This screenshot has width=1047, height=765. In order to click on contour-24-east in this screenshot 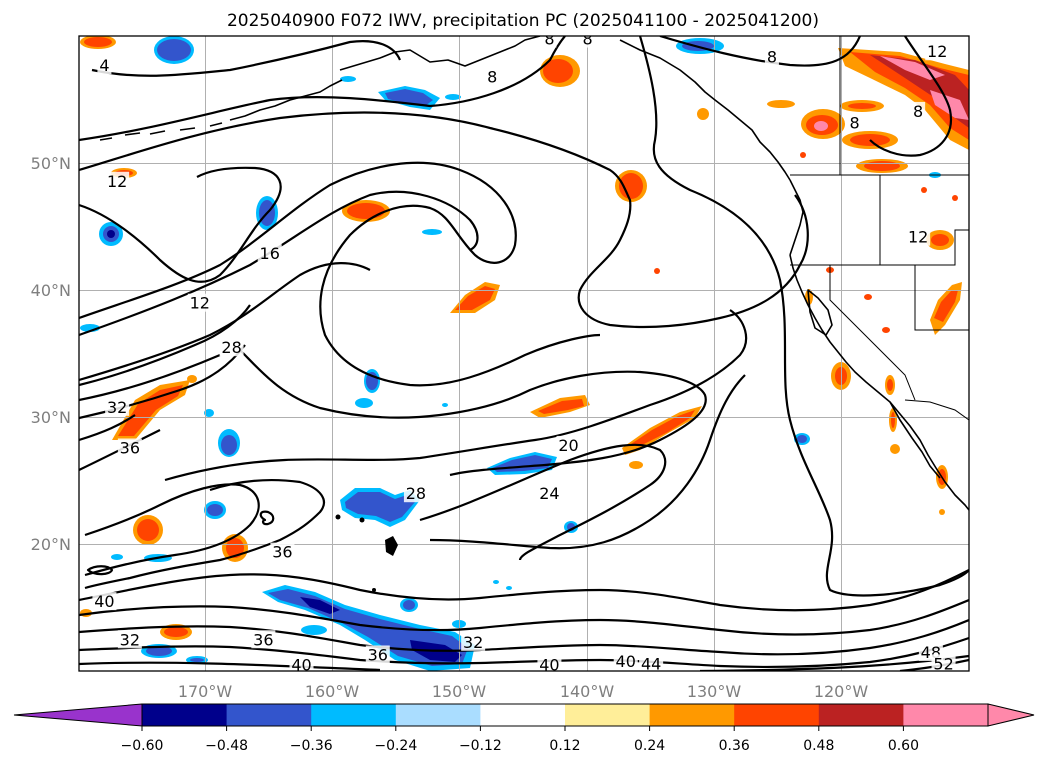, I will do `click(543, 502)`.